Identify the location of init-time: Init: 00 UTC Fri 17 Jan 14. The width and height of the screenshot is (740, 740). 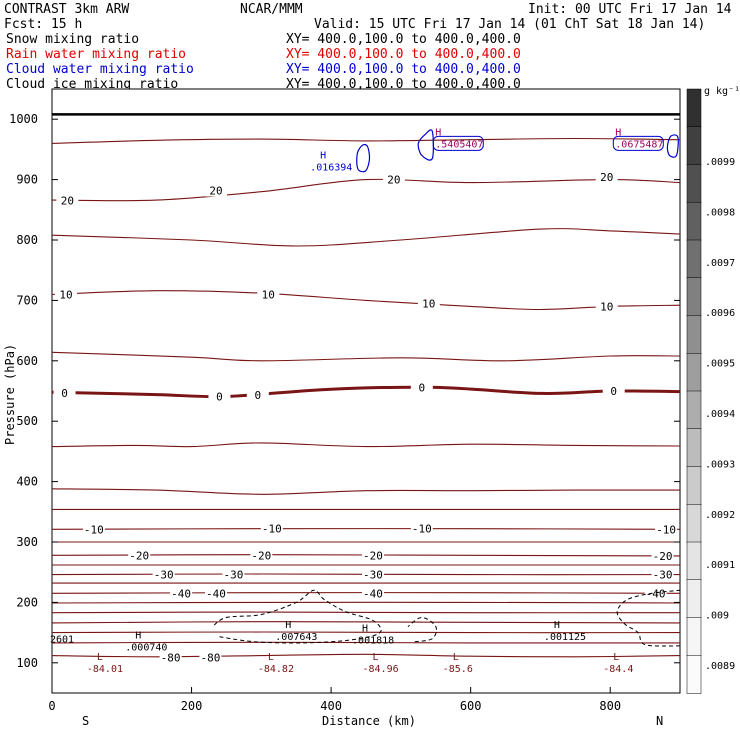
(630, 9).